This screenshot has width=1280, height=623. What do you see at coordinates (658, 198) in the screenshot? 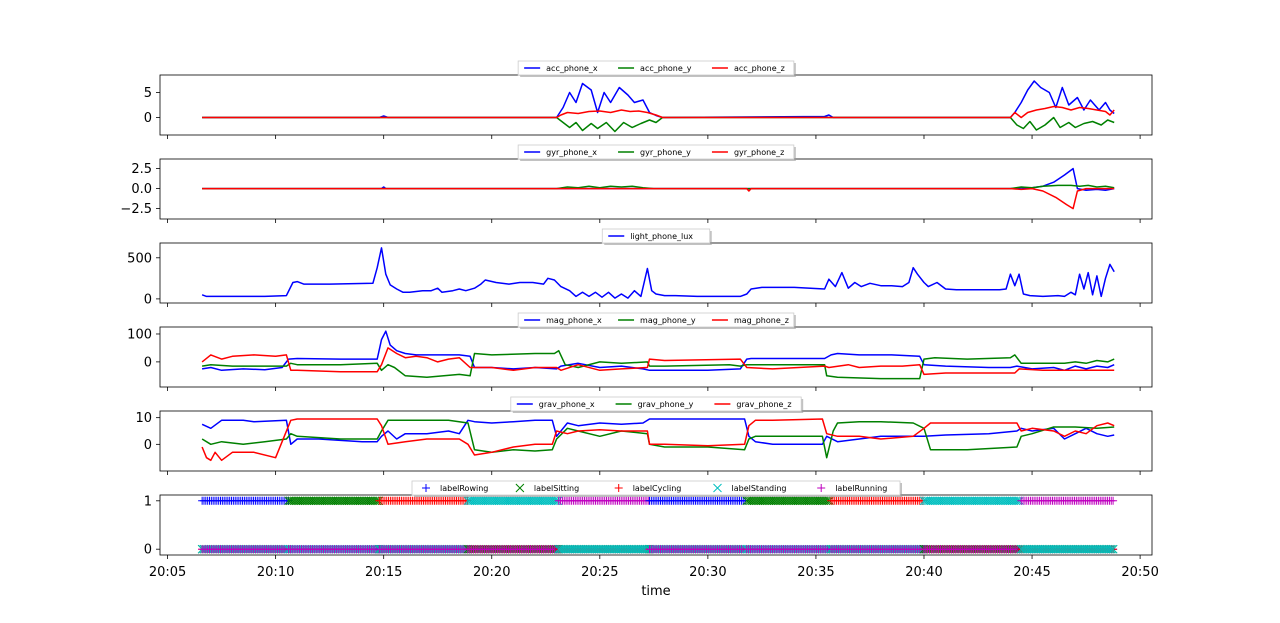
I see `series-gyr_phone_z` at bounding box center [658, 198].